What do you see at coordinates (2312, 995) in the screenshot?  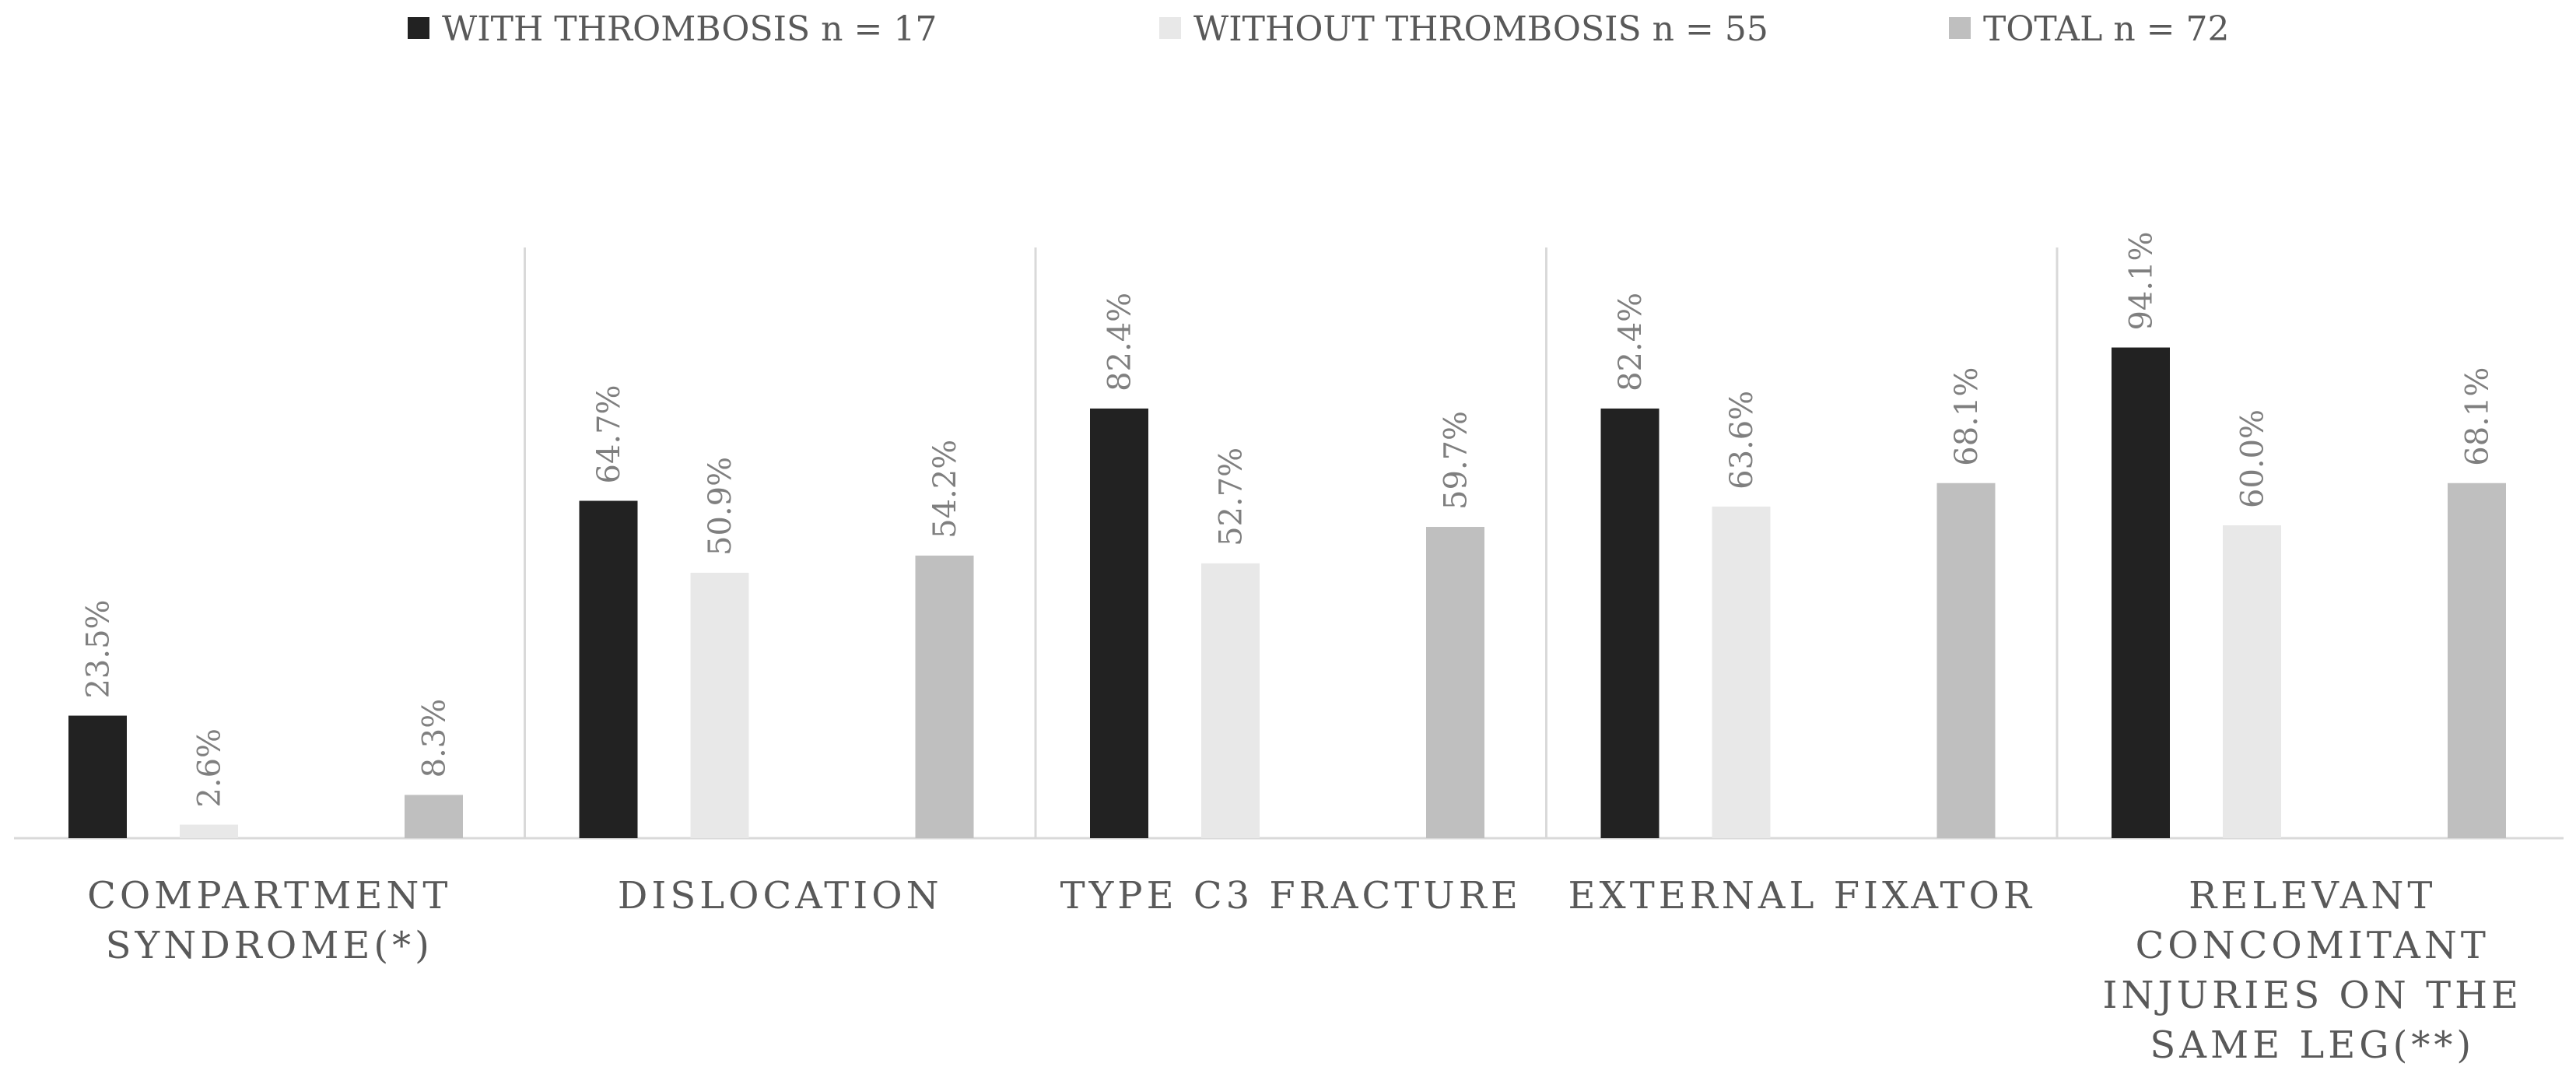 I see `category-label-4-line-2: INJURIES ON THE` at bounding box center [2312, 995].